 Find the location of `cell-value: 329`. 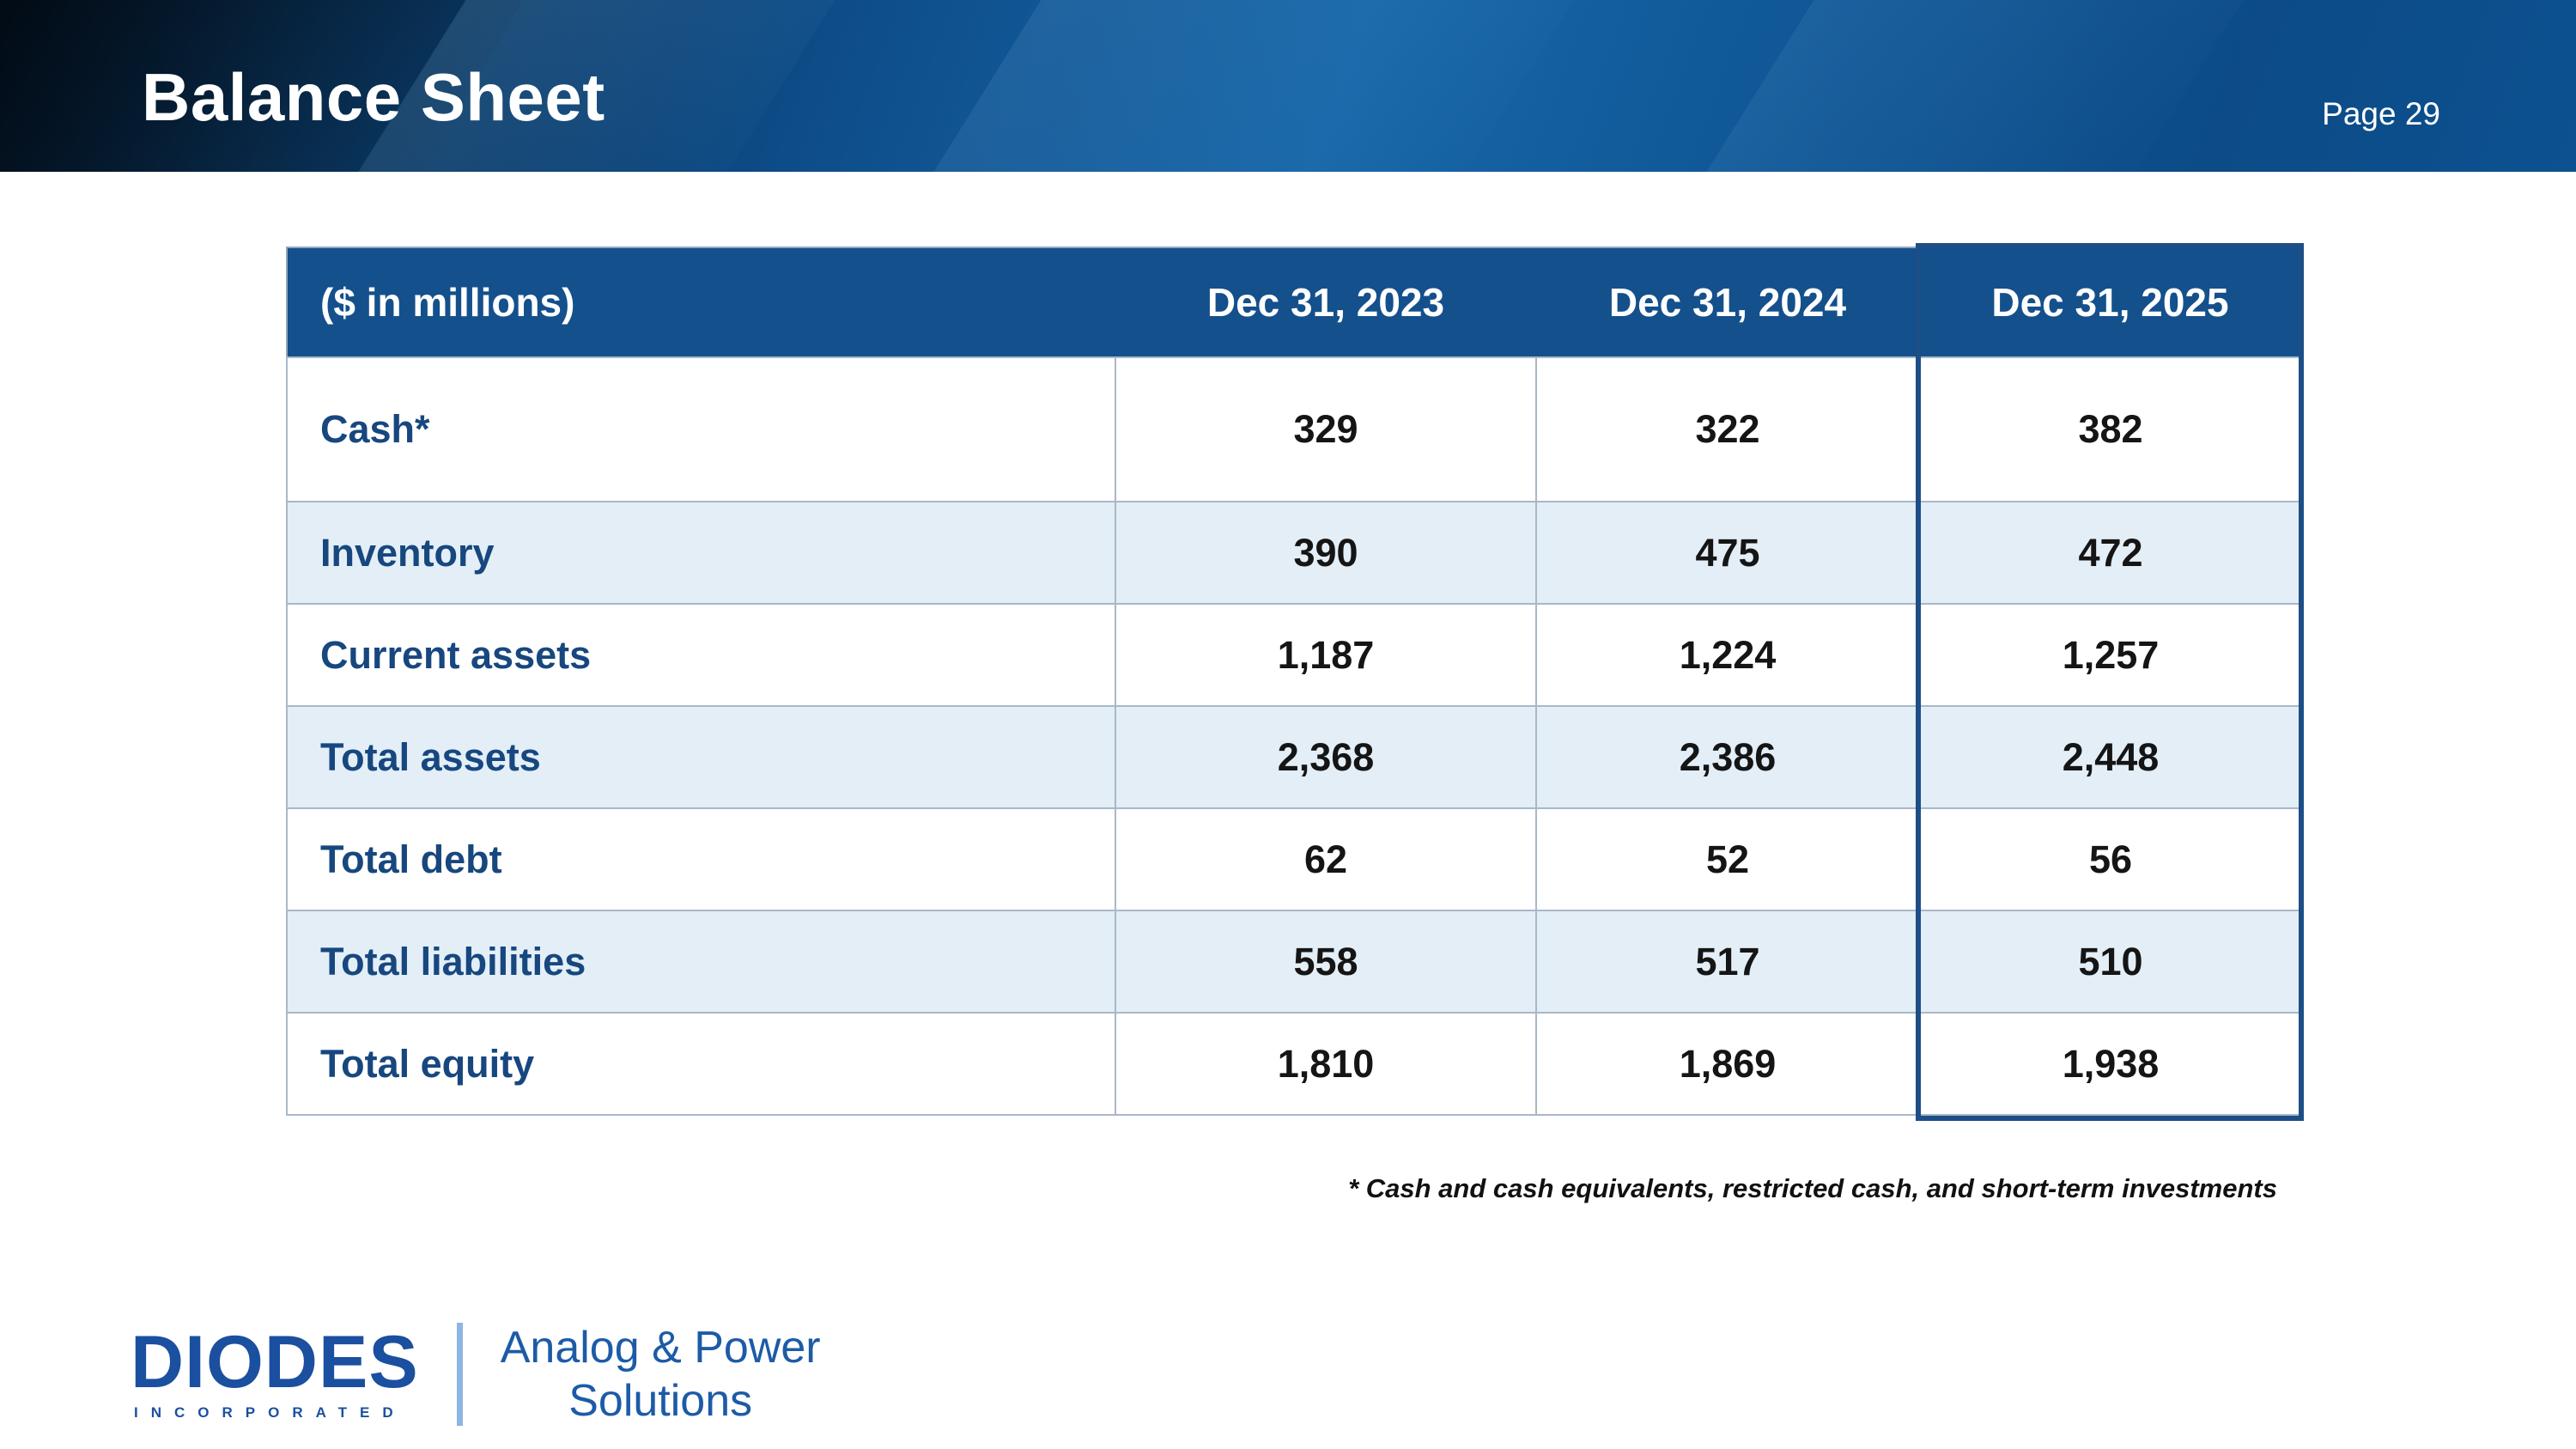

cell-value: 329 is located at coordinates (1326, 429).